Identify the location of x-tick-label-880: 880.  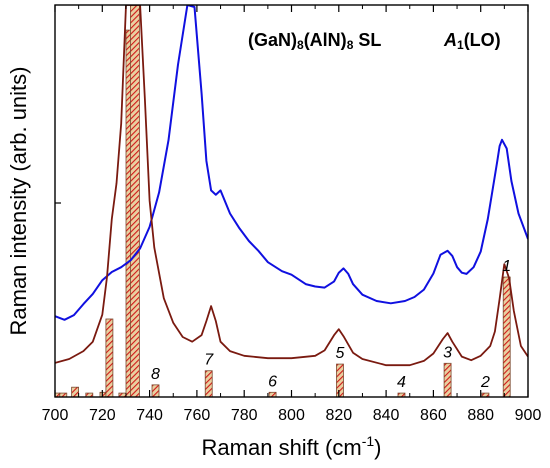
(480, 415).